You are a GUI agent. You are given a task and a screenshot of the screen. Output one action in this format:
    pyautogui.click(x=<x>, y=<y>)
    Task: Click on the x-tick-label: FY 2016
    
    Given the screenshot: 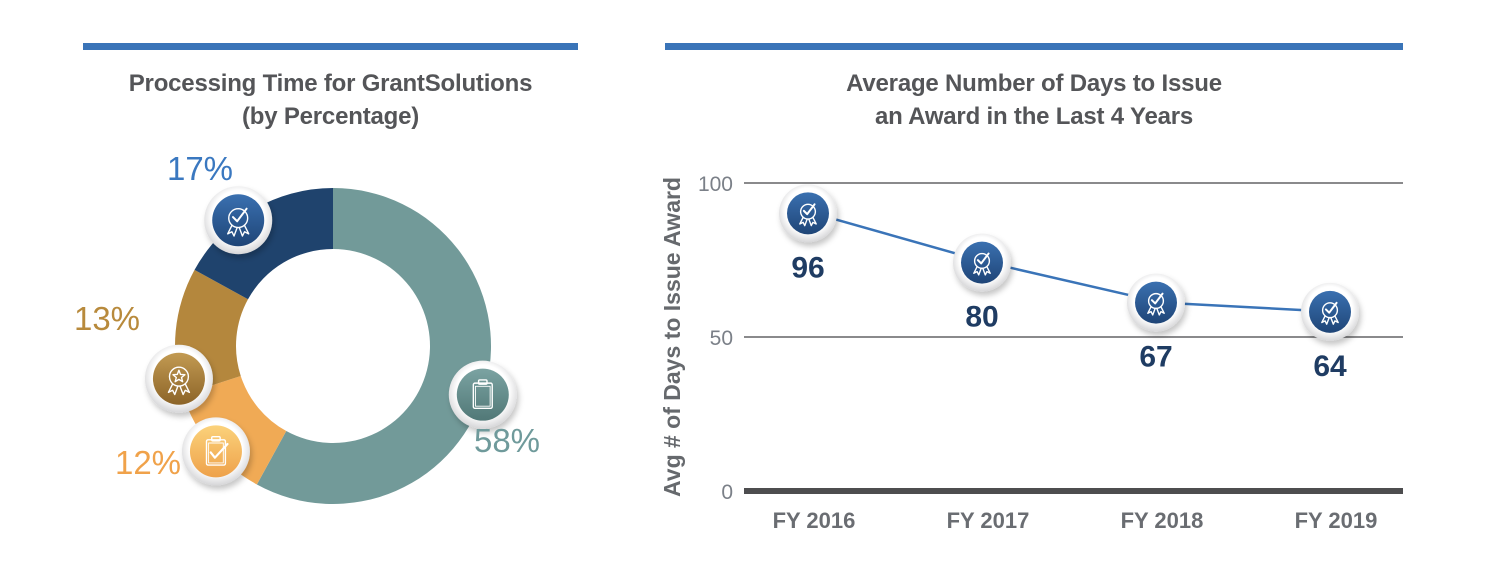 What is the action you would take?
    pyautogui.click(x=814, y=520)
    